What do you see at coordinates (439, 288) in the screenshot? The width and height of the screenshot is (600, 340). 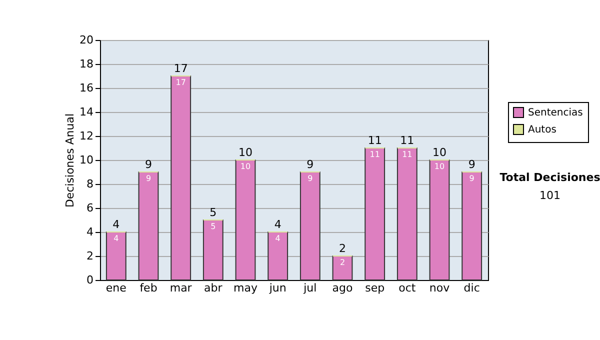 I see `x-tick-label: nov` at bounding box center [439, 288].